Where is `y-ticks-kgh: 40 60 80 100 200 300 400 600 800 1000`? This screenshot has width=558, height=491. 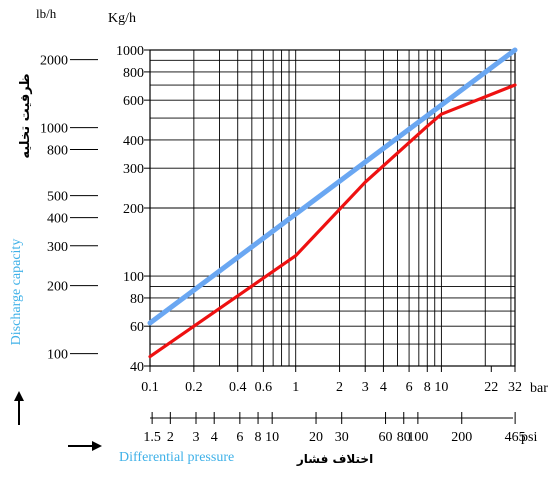
y-ticks-kgh: 40 60 80 100 200 300 400 600 800 1000 is located at coordinates (133, 209).